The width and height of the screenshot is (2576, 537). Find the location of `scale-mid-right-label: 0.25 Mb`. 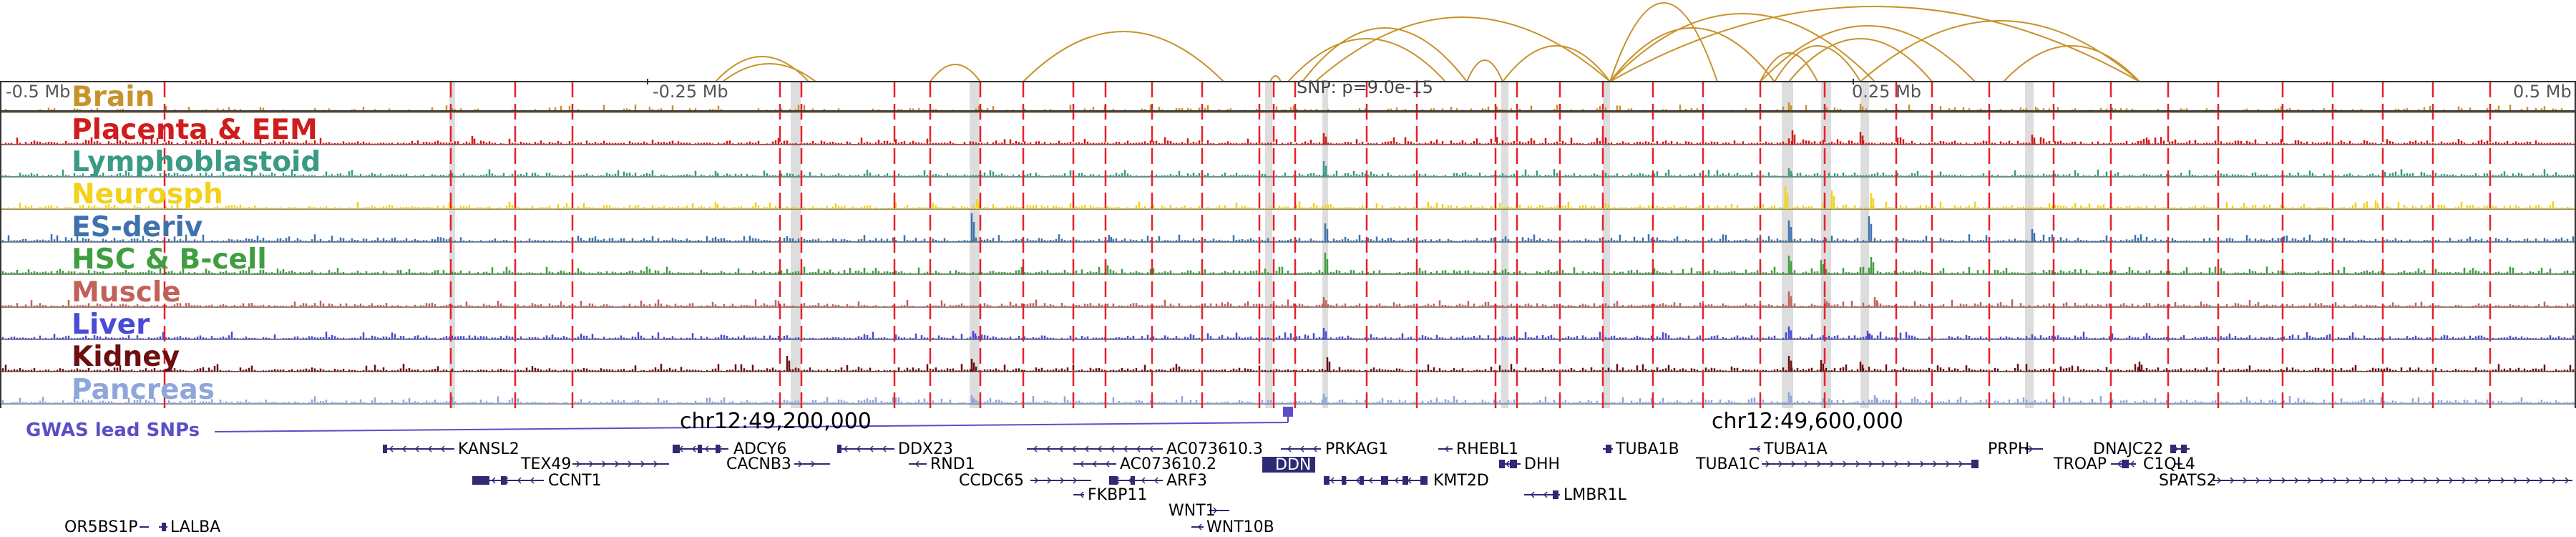

scale-mid-right-label: 0.25 Mb is located at coordinates (1886, 92).